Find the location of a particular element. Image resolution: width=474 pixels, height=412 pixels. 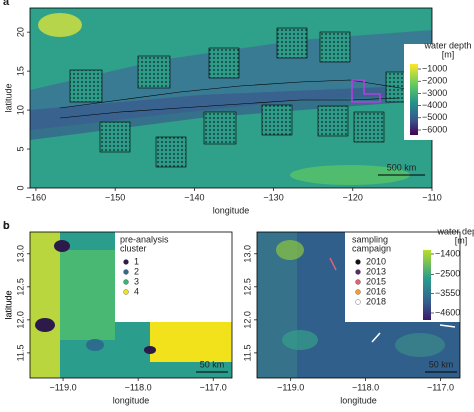

x-tick-label: −150 is located at coordinates (115, 197).